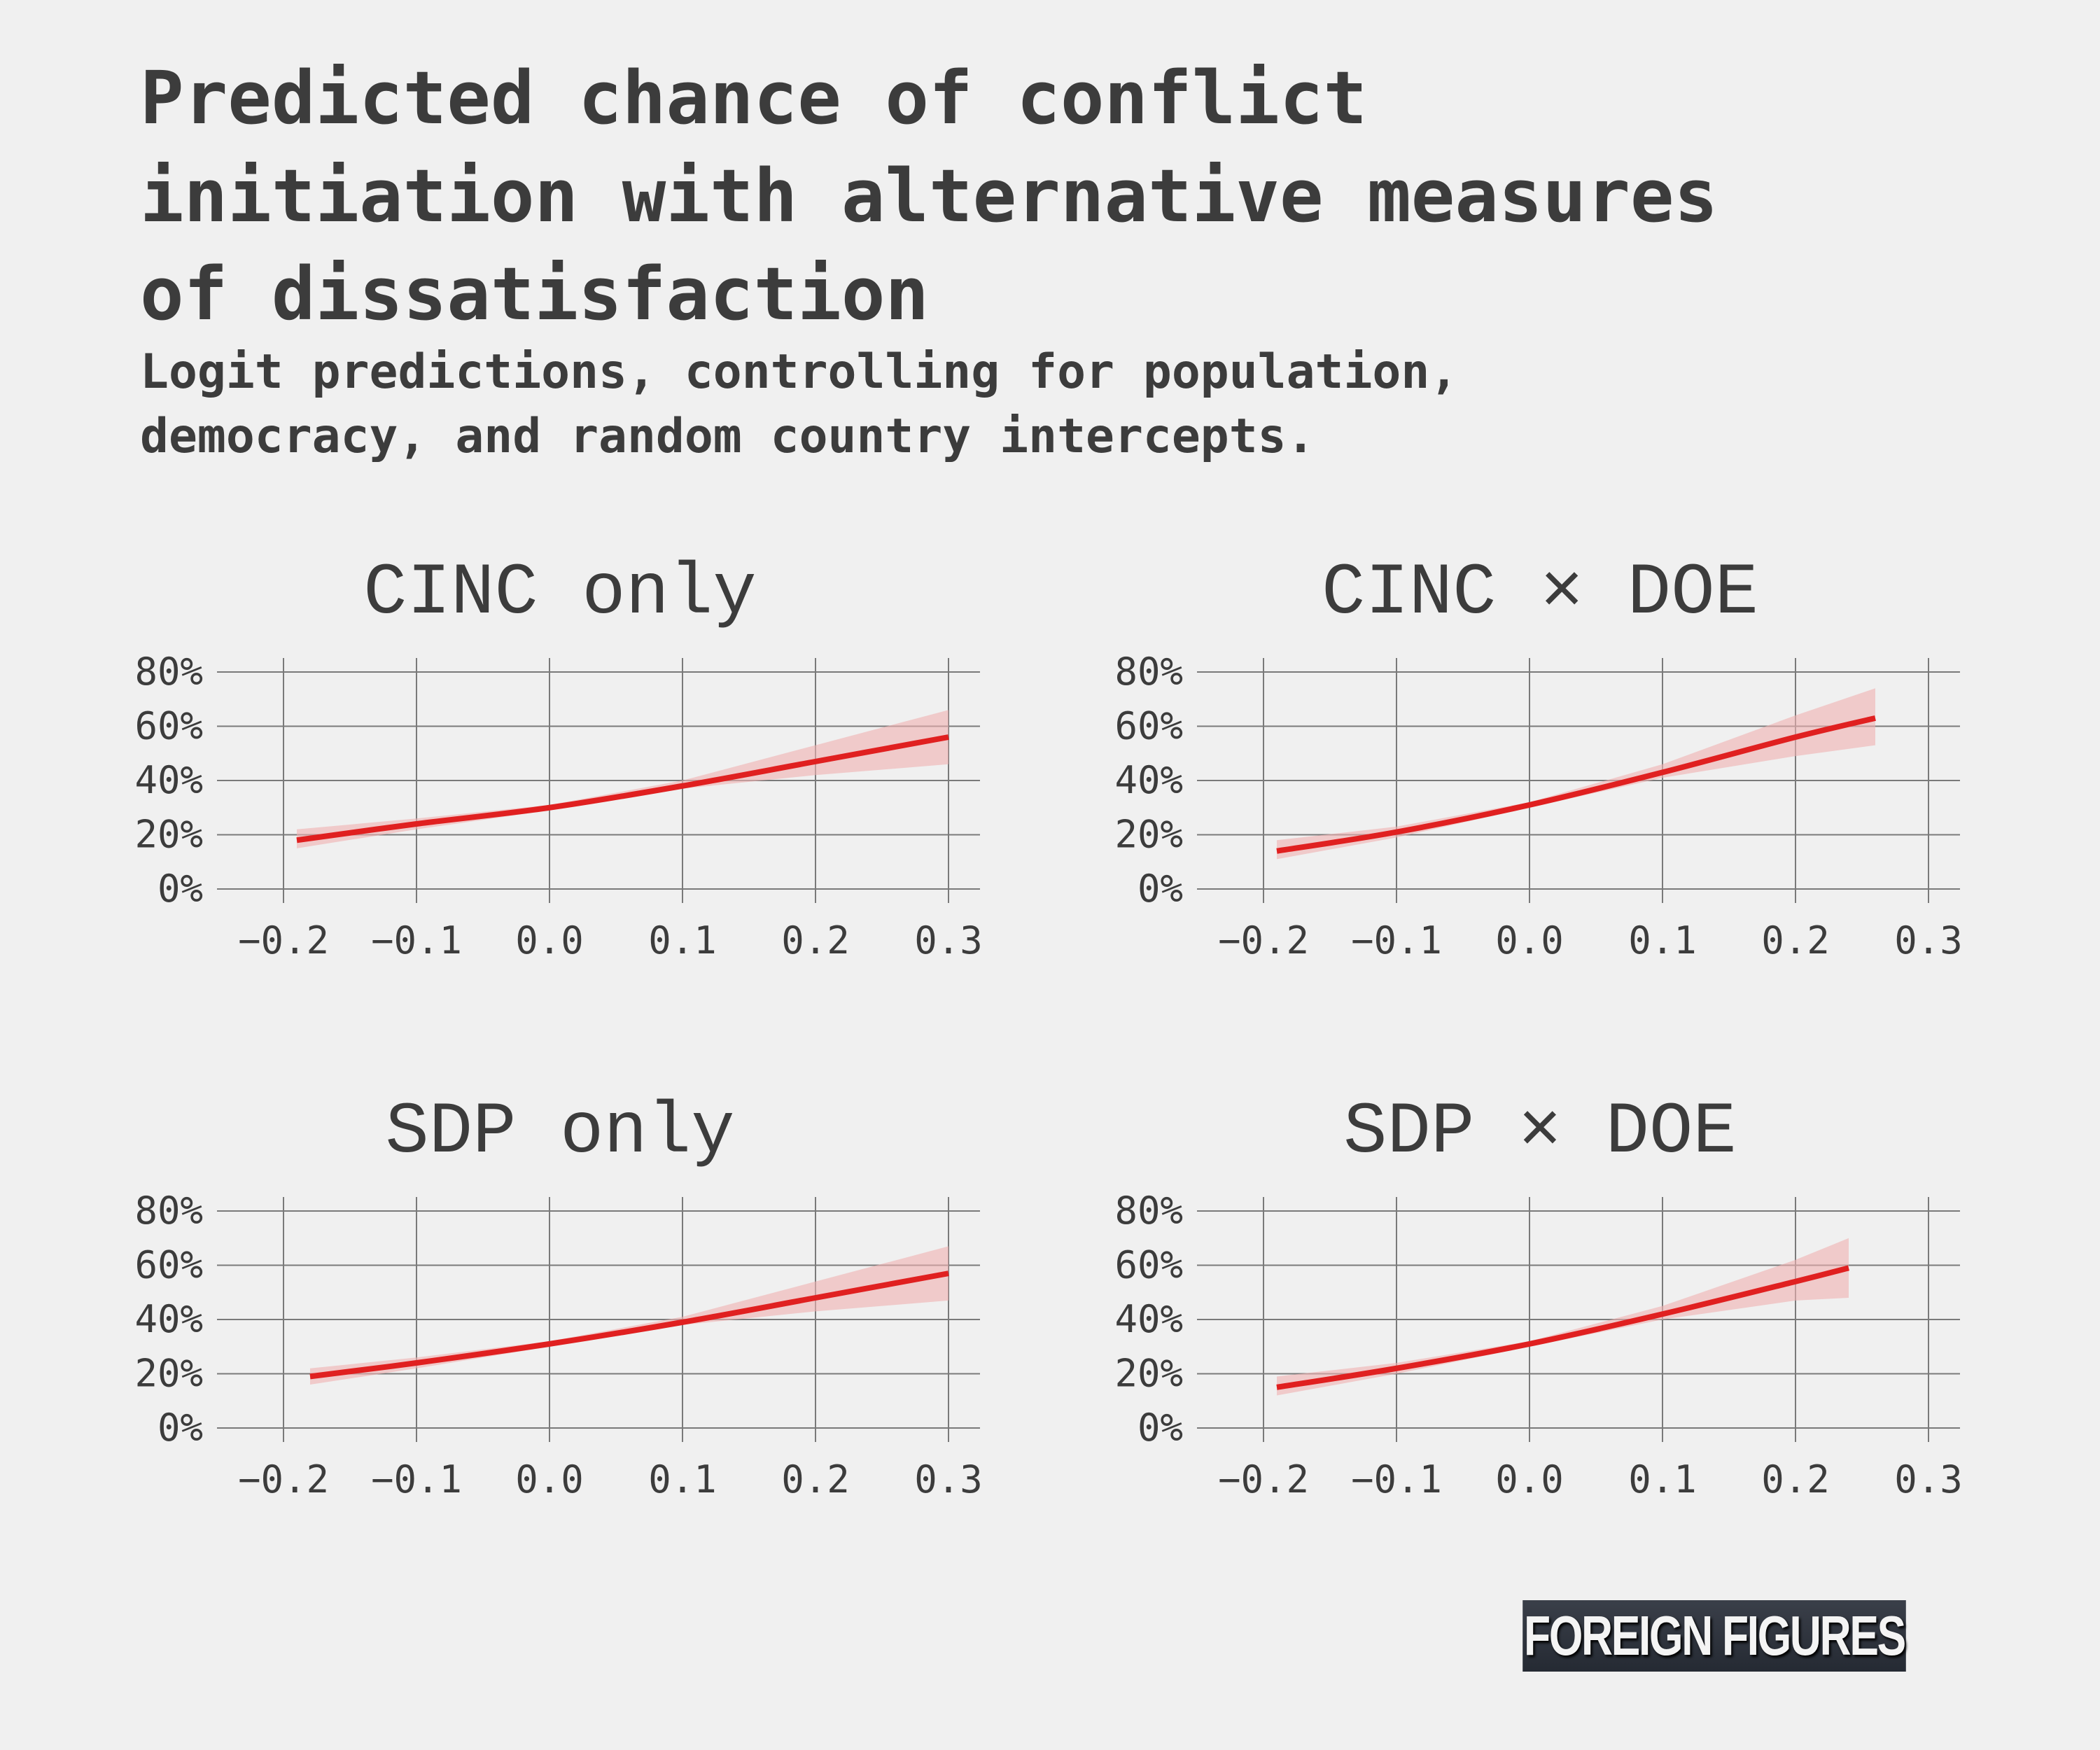 The height and width of the screenshot is (1750, 2100). What do you see at coordinates (559, 1132) in the screenshot?
I see `panel-title: SDP only` at bounding box center [559, 1132].